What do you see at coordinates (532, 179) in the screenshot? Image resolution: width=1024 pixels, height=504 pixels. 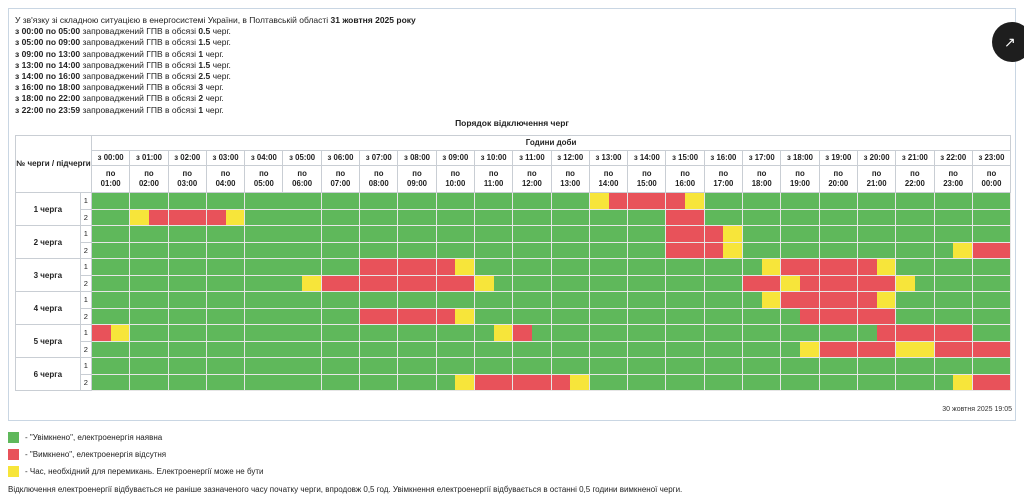 I see `hour-end-header: по 12:00` at bounding box center [532, 179].